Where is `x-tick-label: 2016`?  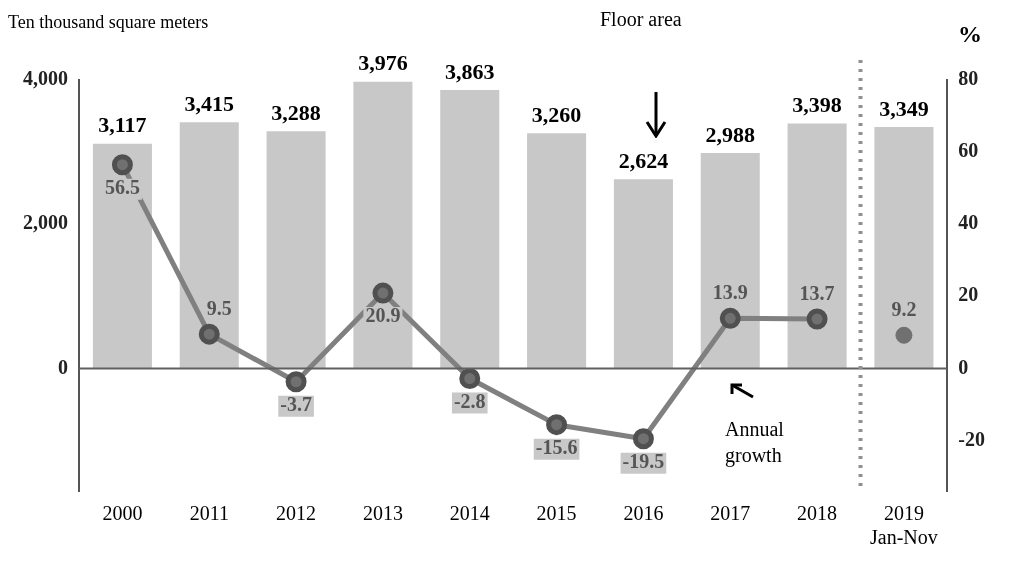 x-tick-label: 2016 is located at coordinates (643, 513).